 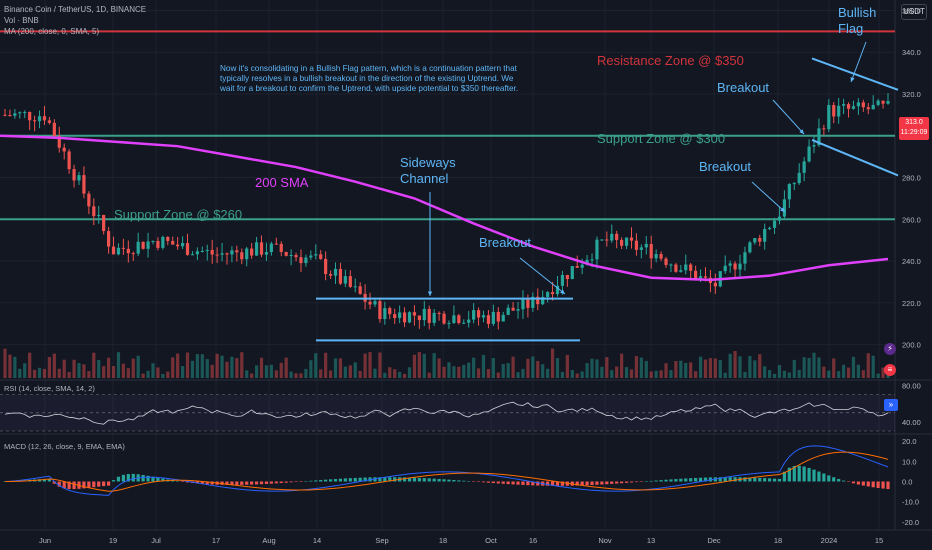 What do you see at coordinates (914, 12) in the screenshot?
I see `currency-button: USDT` at bounding box center [914, 12].